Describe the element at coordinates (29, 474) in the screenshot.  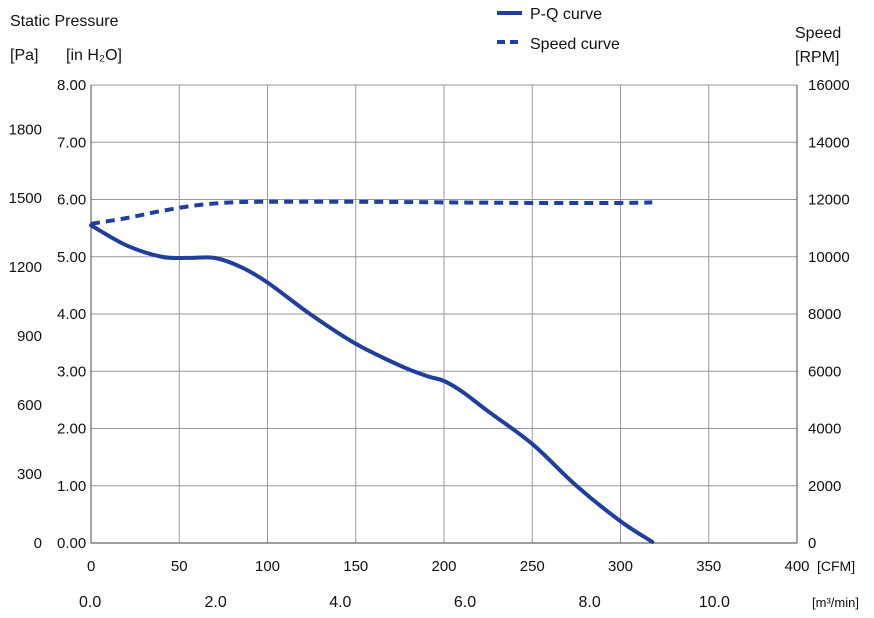
I see `y-pa-tick-label: 300` at that location.